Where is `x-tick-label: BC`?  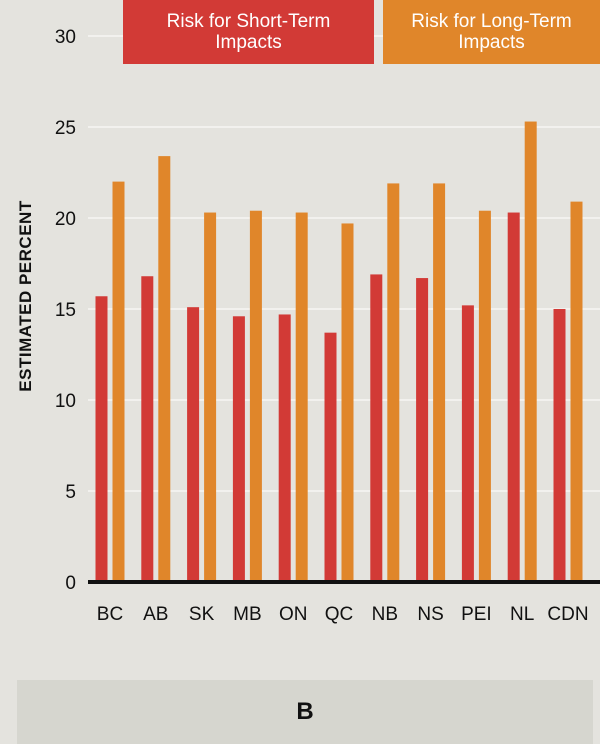
x-tick-label: BC is located at coordinates (110, 614).